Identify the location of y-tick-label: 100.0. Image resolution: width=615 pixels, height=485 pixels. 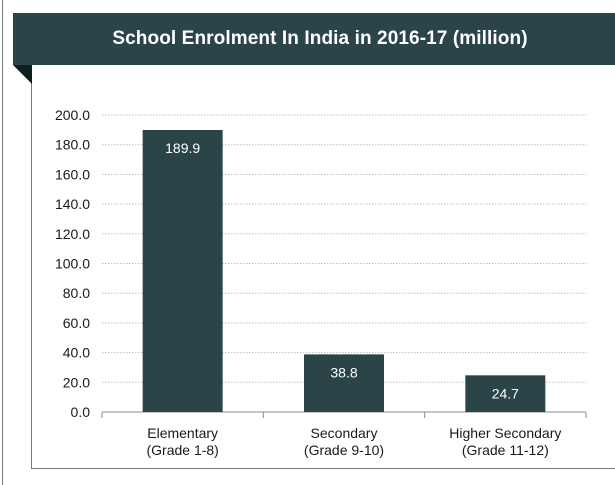
(72, 264).